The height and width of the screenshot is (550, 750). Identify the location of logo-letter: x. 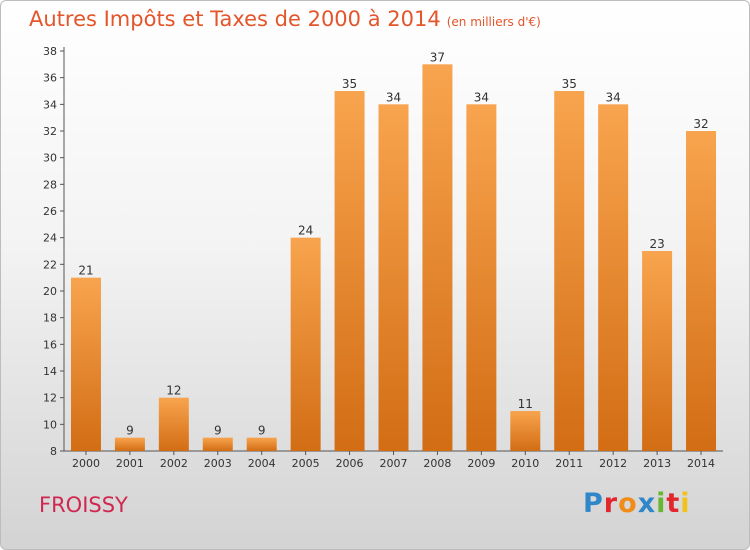
(647, 503).